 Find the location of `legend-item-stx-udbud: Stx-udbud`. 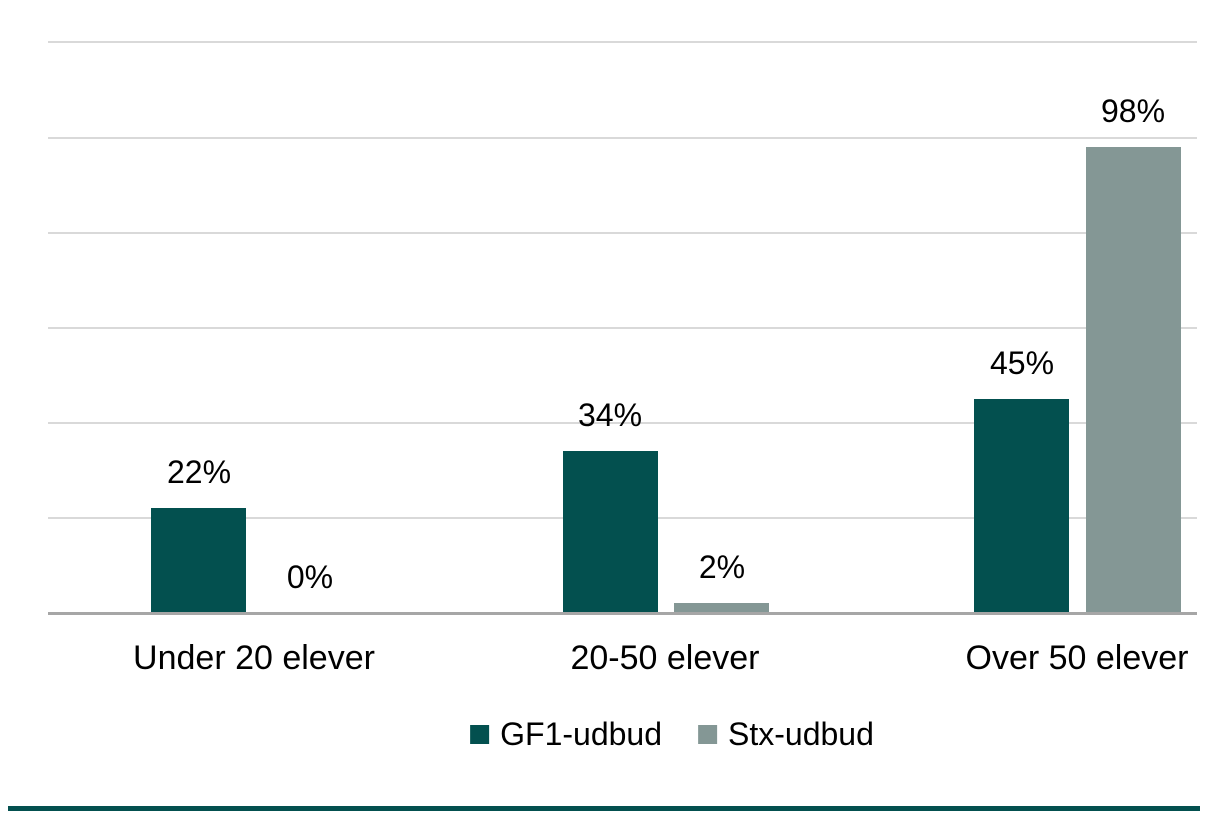

legend-item-stx-udbud: Stx-udbud is located at coordinates (786, 734).